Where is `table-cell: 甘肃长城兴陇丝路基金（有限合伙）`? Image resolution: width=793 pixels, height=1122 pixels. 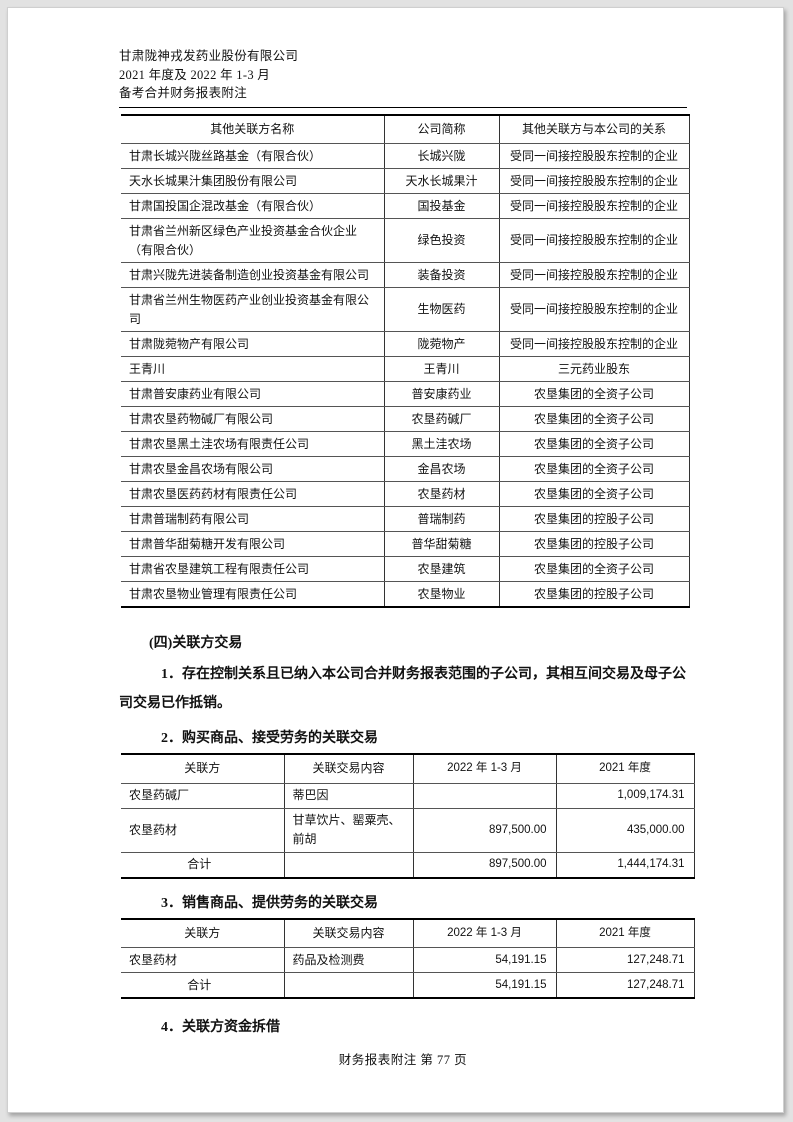
table-cell: 甘肃长城兴陇丝路基金（有限合伙） is located at coordinates (253, 156).